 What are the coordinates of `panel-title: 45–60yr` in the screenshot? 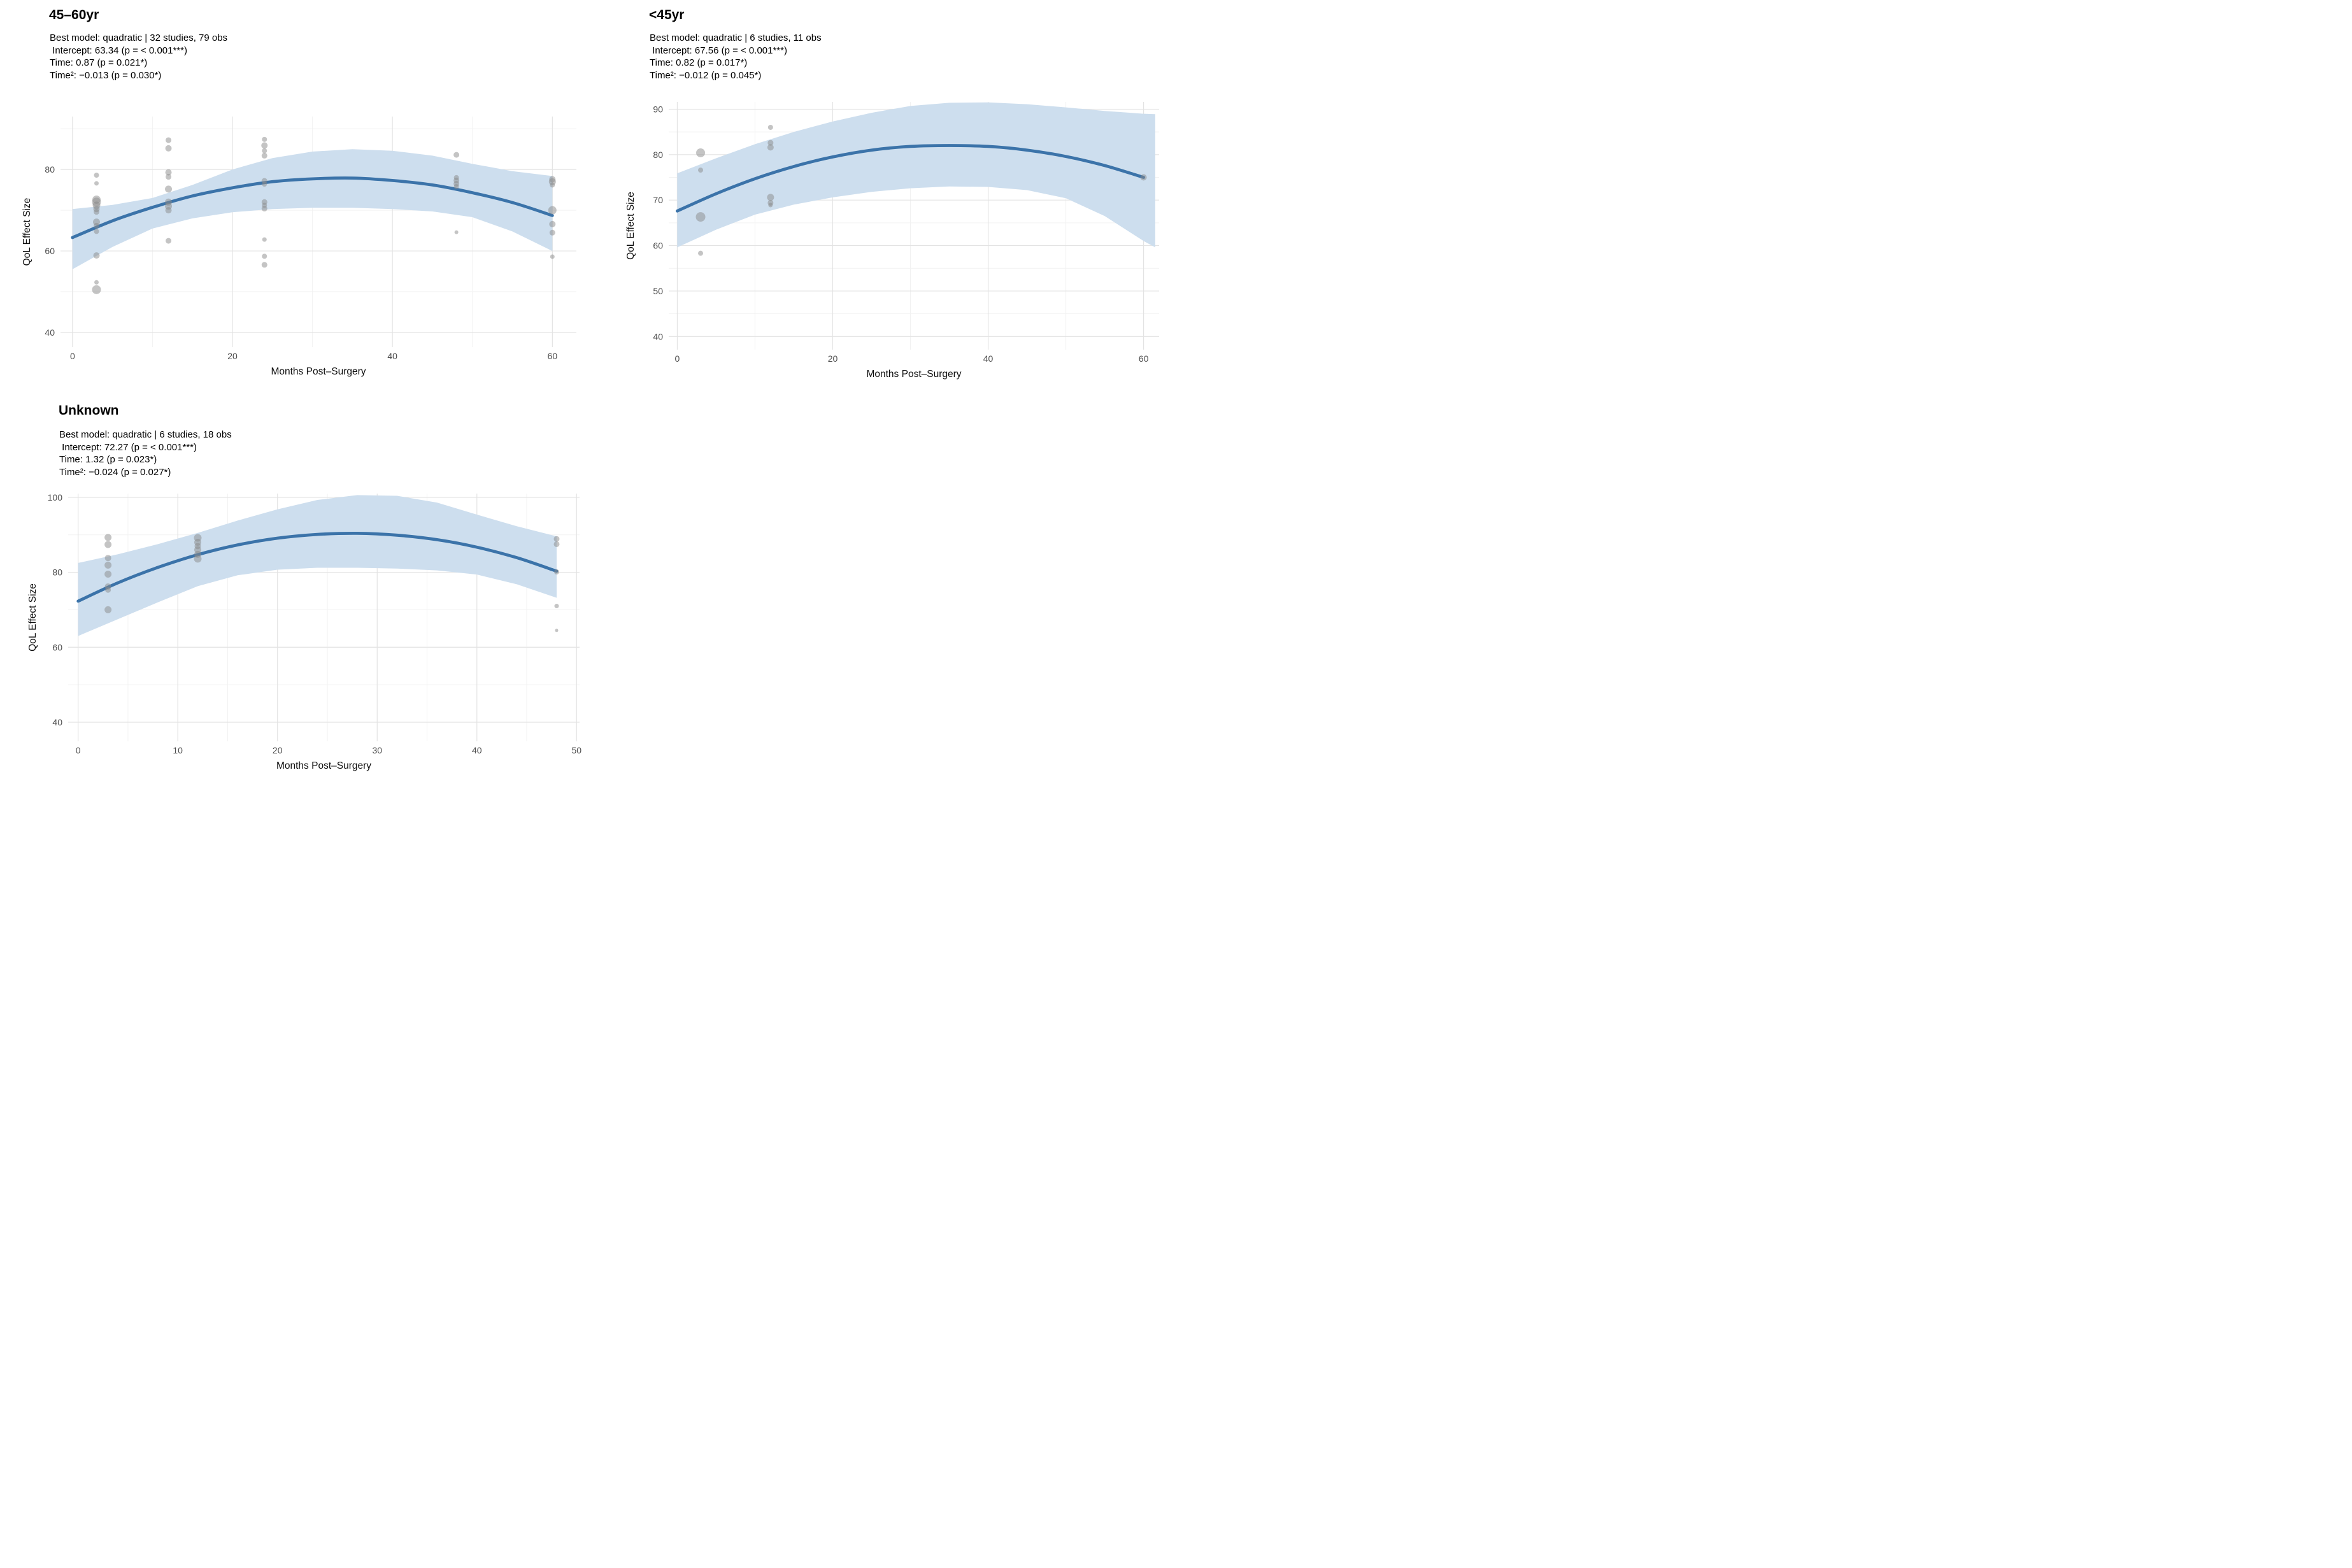 It's located at (74, 15).